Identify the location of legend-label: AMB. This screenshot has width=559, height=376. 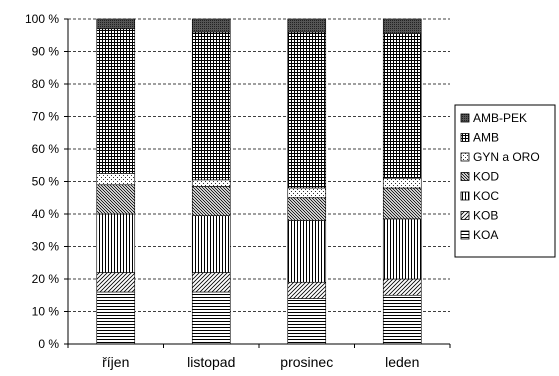
(486, 138).